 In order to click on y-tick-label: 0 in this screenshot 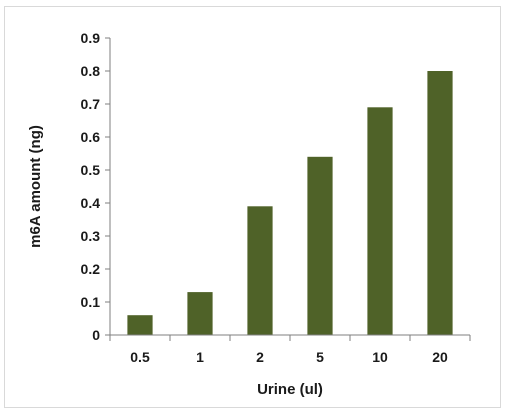, I will do `click(96, 335)`.